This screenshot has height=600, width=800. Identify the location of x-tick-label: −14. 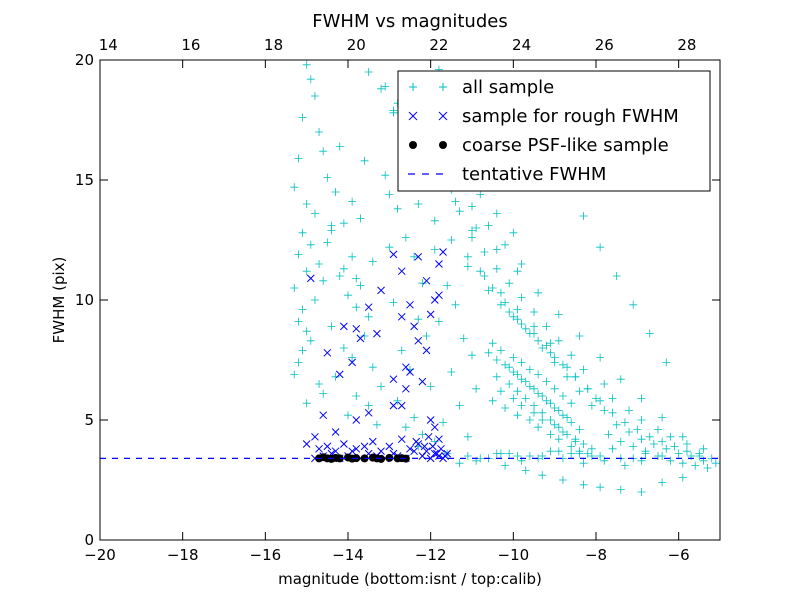
(348, 555).